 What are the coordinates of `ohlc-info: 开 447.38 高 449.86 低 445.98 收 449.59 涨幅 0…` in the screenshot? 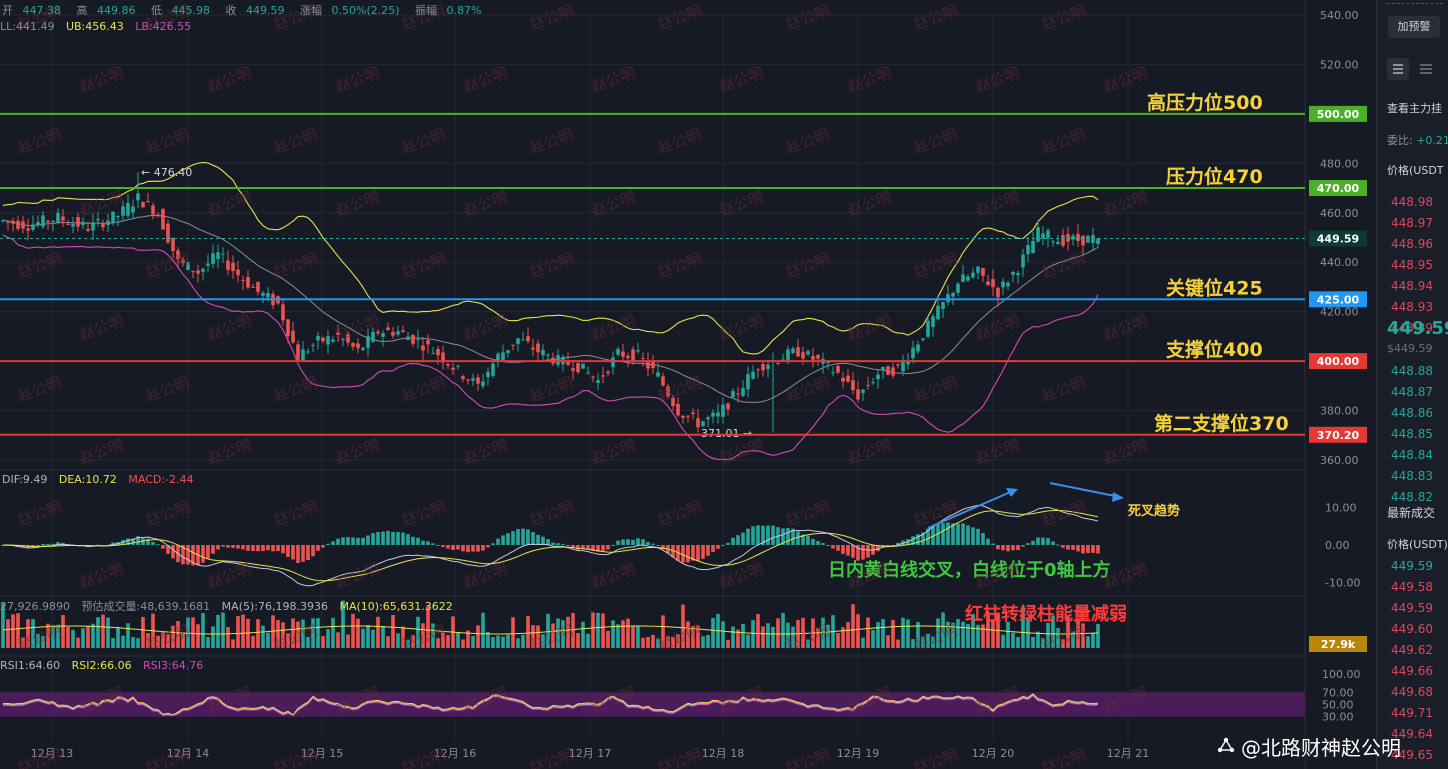 It's located at (242, 10).